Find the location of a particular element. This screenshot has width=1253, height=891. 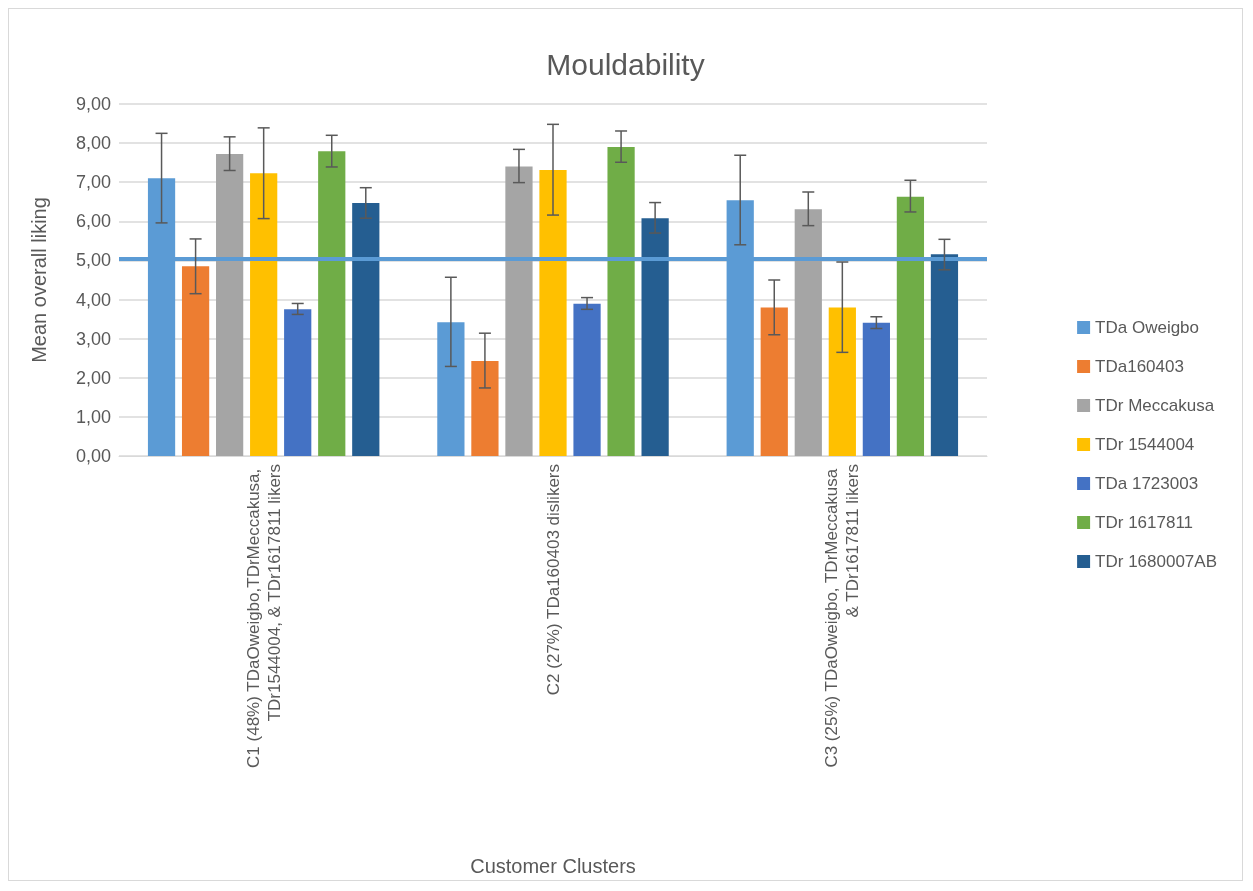

y-tick-label: 1,00 is located at coordinates (93, 416).